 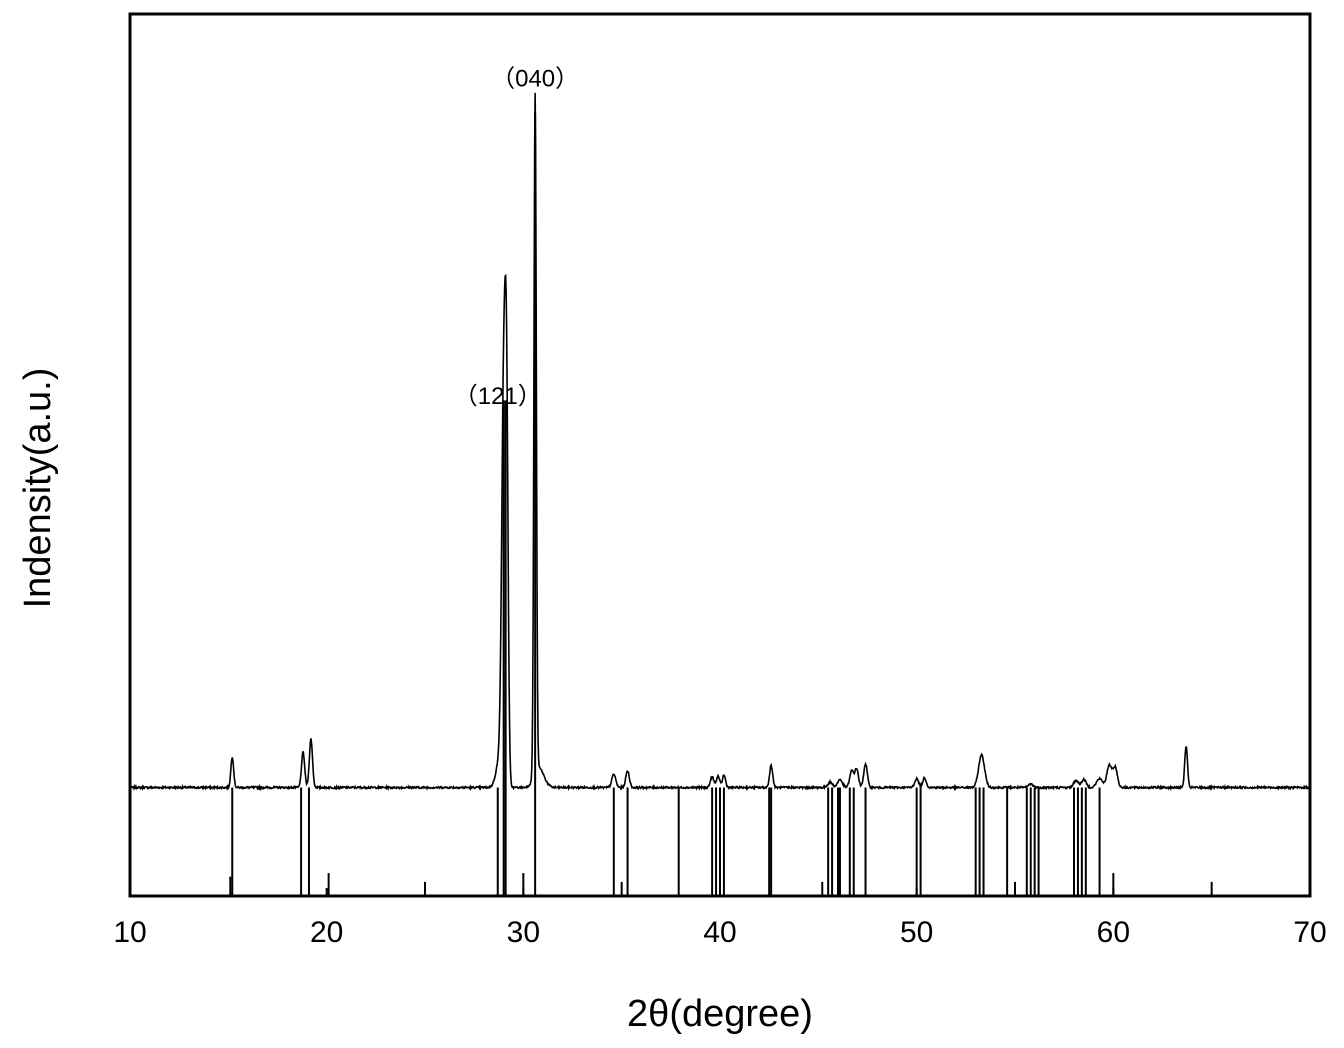 I want to click on y-axis-title: Indensity(a.u.), so click(x=38, y=488).